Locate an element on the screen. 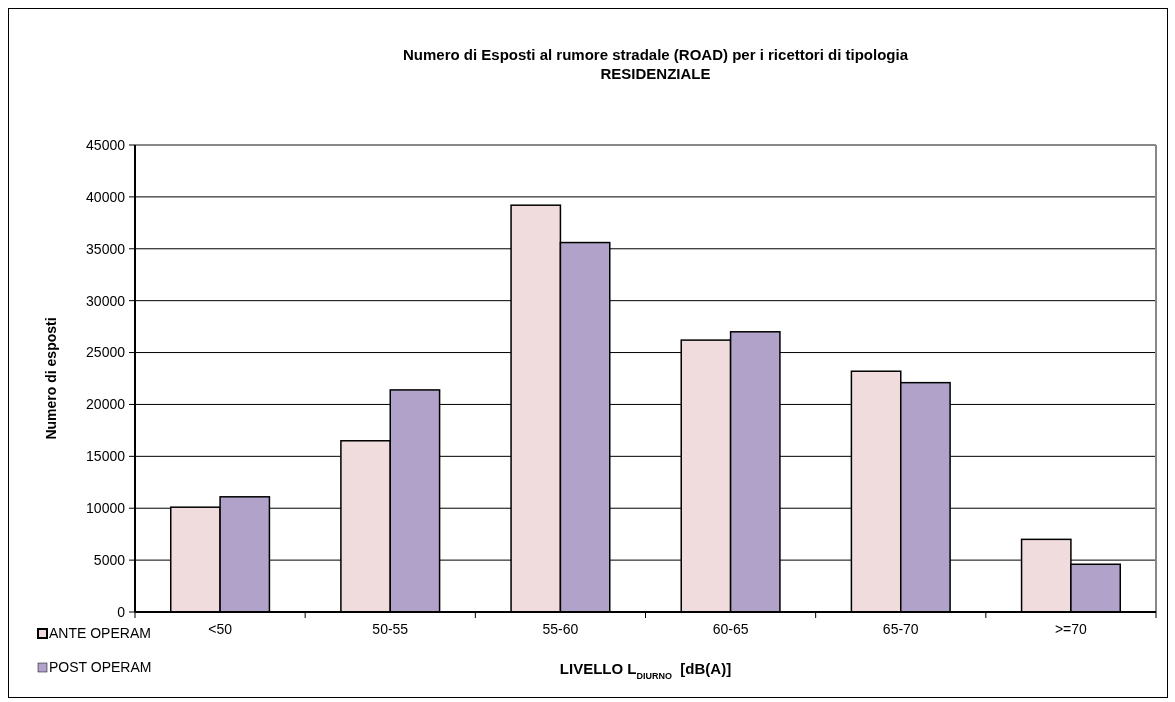 This screenshot has width=1175, height=702. x-tick-label: 65-70 is located at coordinates (900, 629).